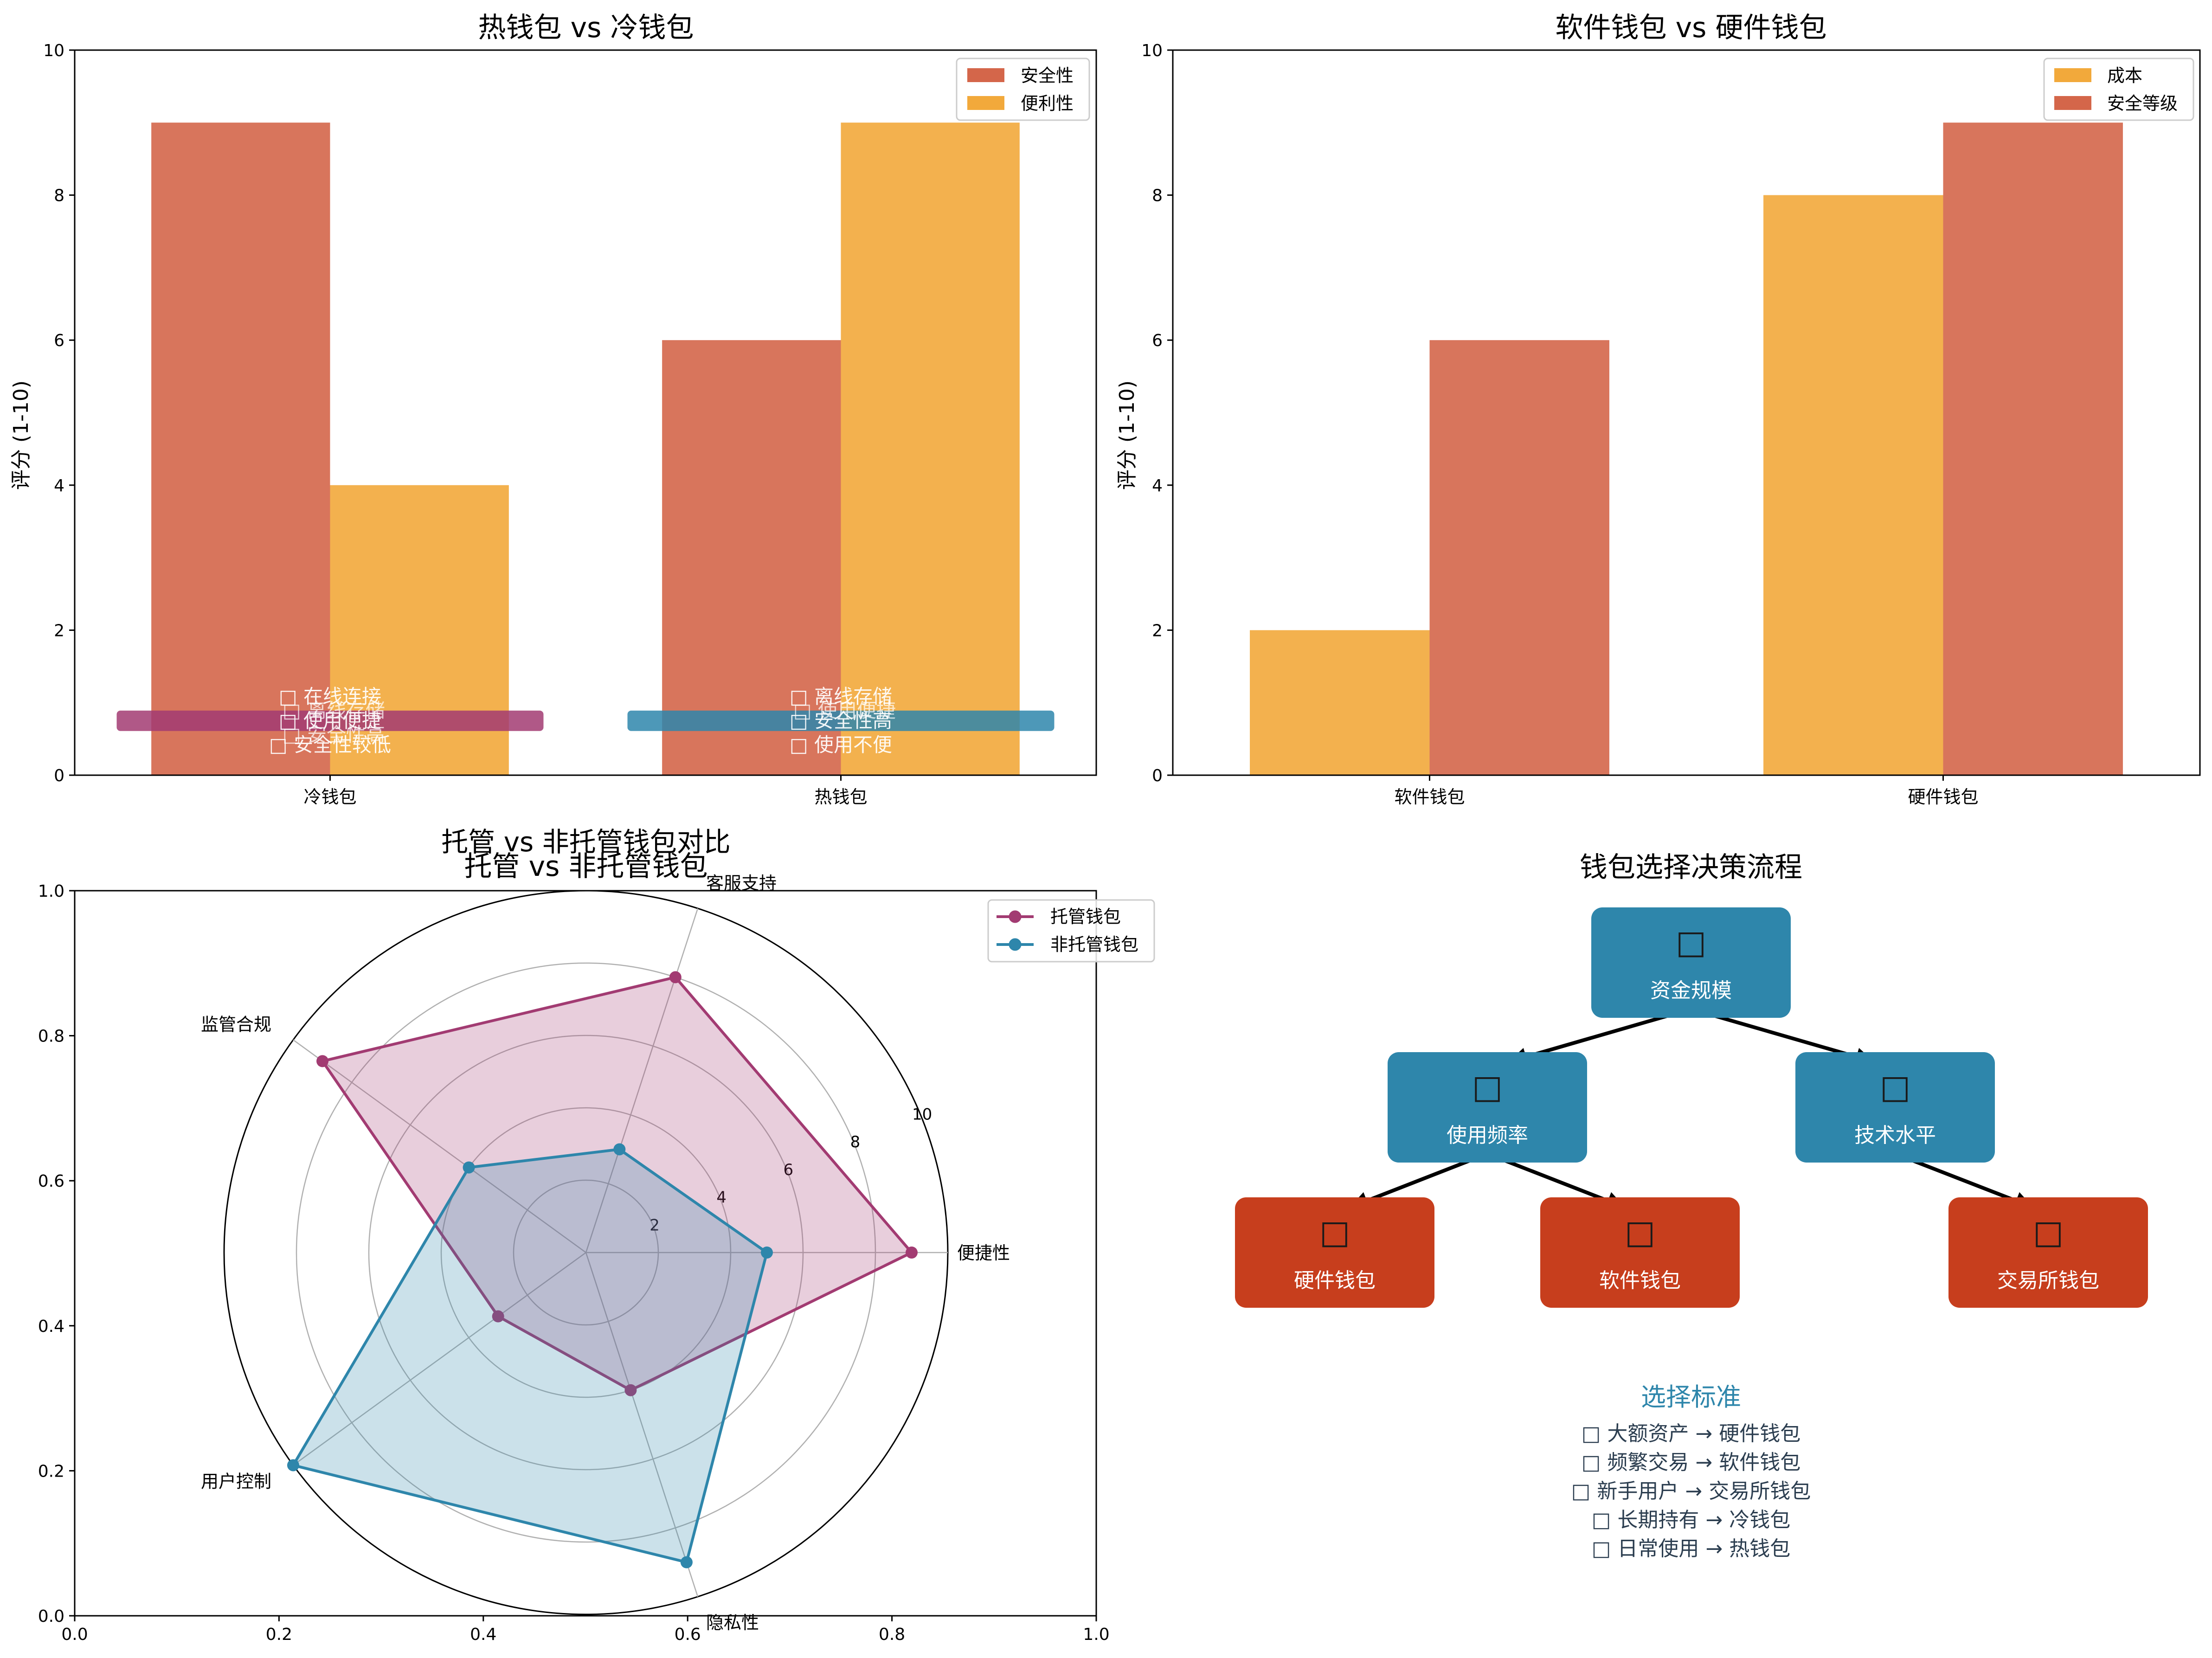  What do you see at coordinates (1085, 916) in the screenshot?
I see `legend-label-custodial: 托管钱包` at bounding box center [1085, 916].